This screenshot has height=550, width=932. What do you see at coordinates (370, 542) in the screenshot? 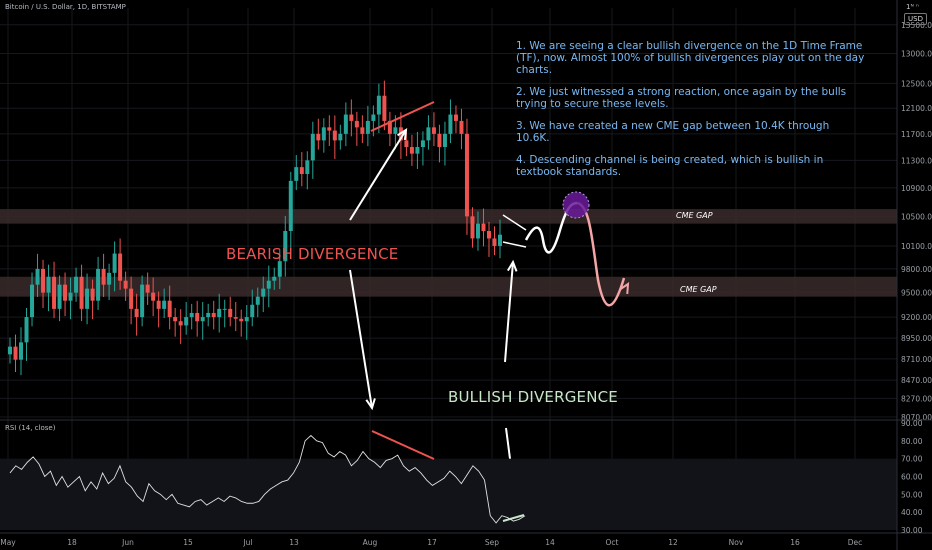
I see `x-tick-label: Aug` at bounding box center [370, 542].